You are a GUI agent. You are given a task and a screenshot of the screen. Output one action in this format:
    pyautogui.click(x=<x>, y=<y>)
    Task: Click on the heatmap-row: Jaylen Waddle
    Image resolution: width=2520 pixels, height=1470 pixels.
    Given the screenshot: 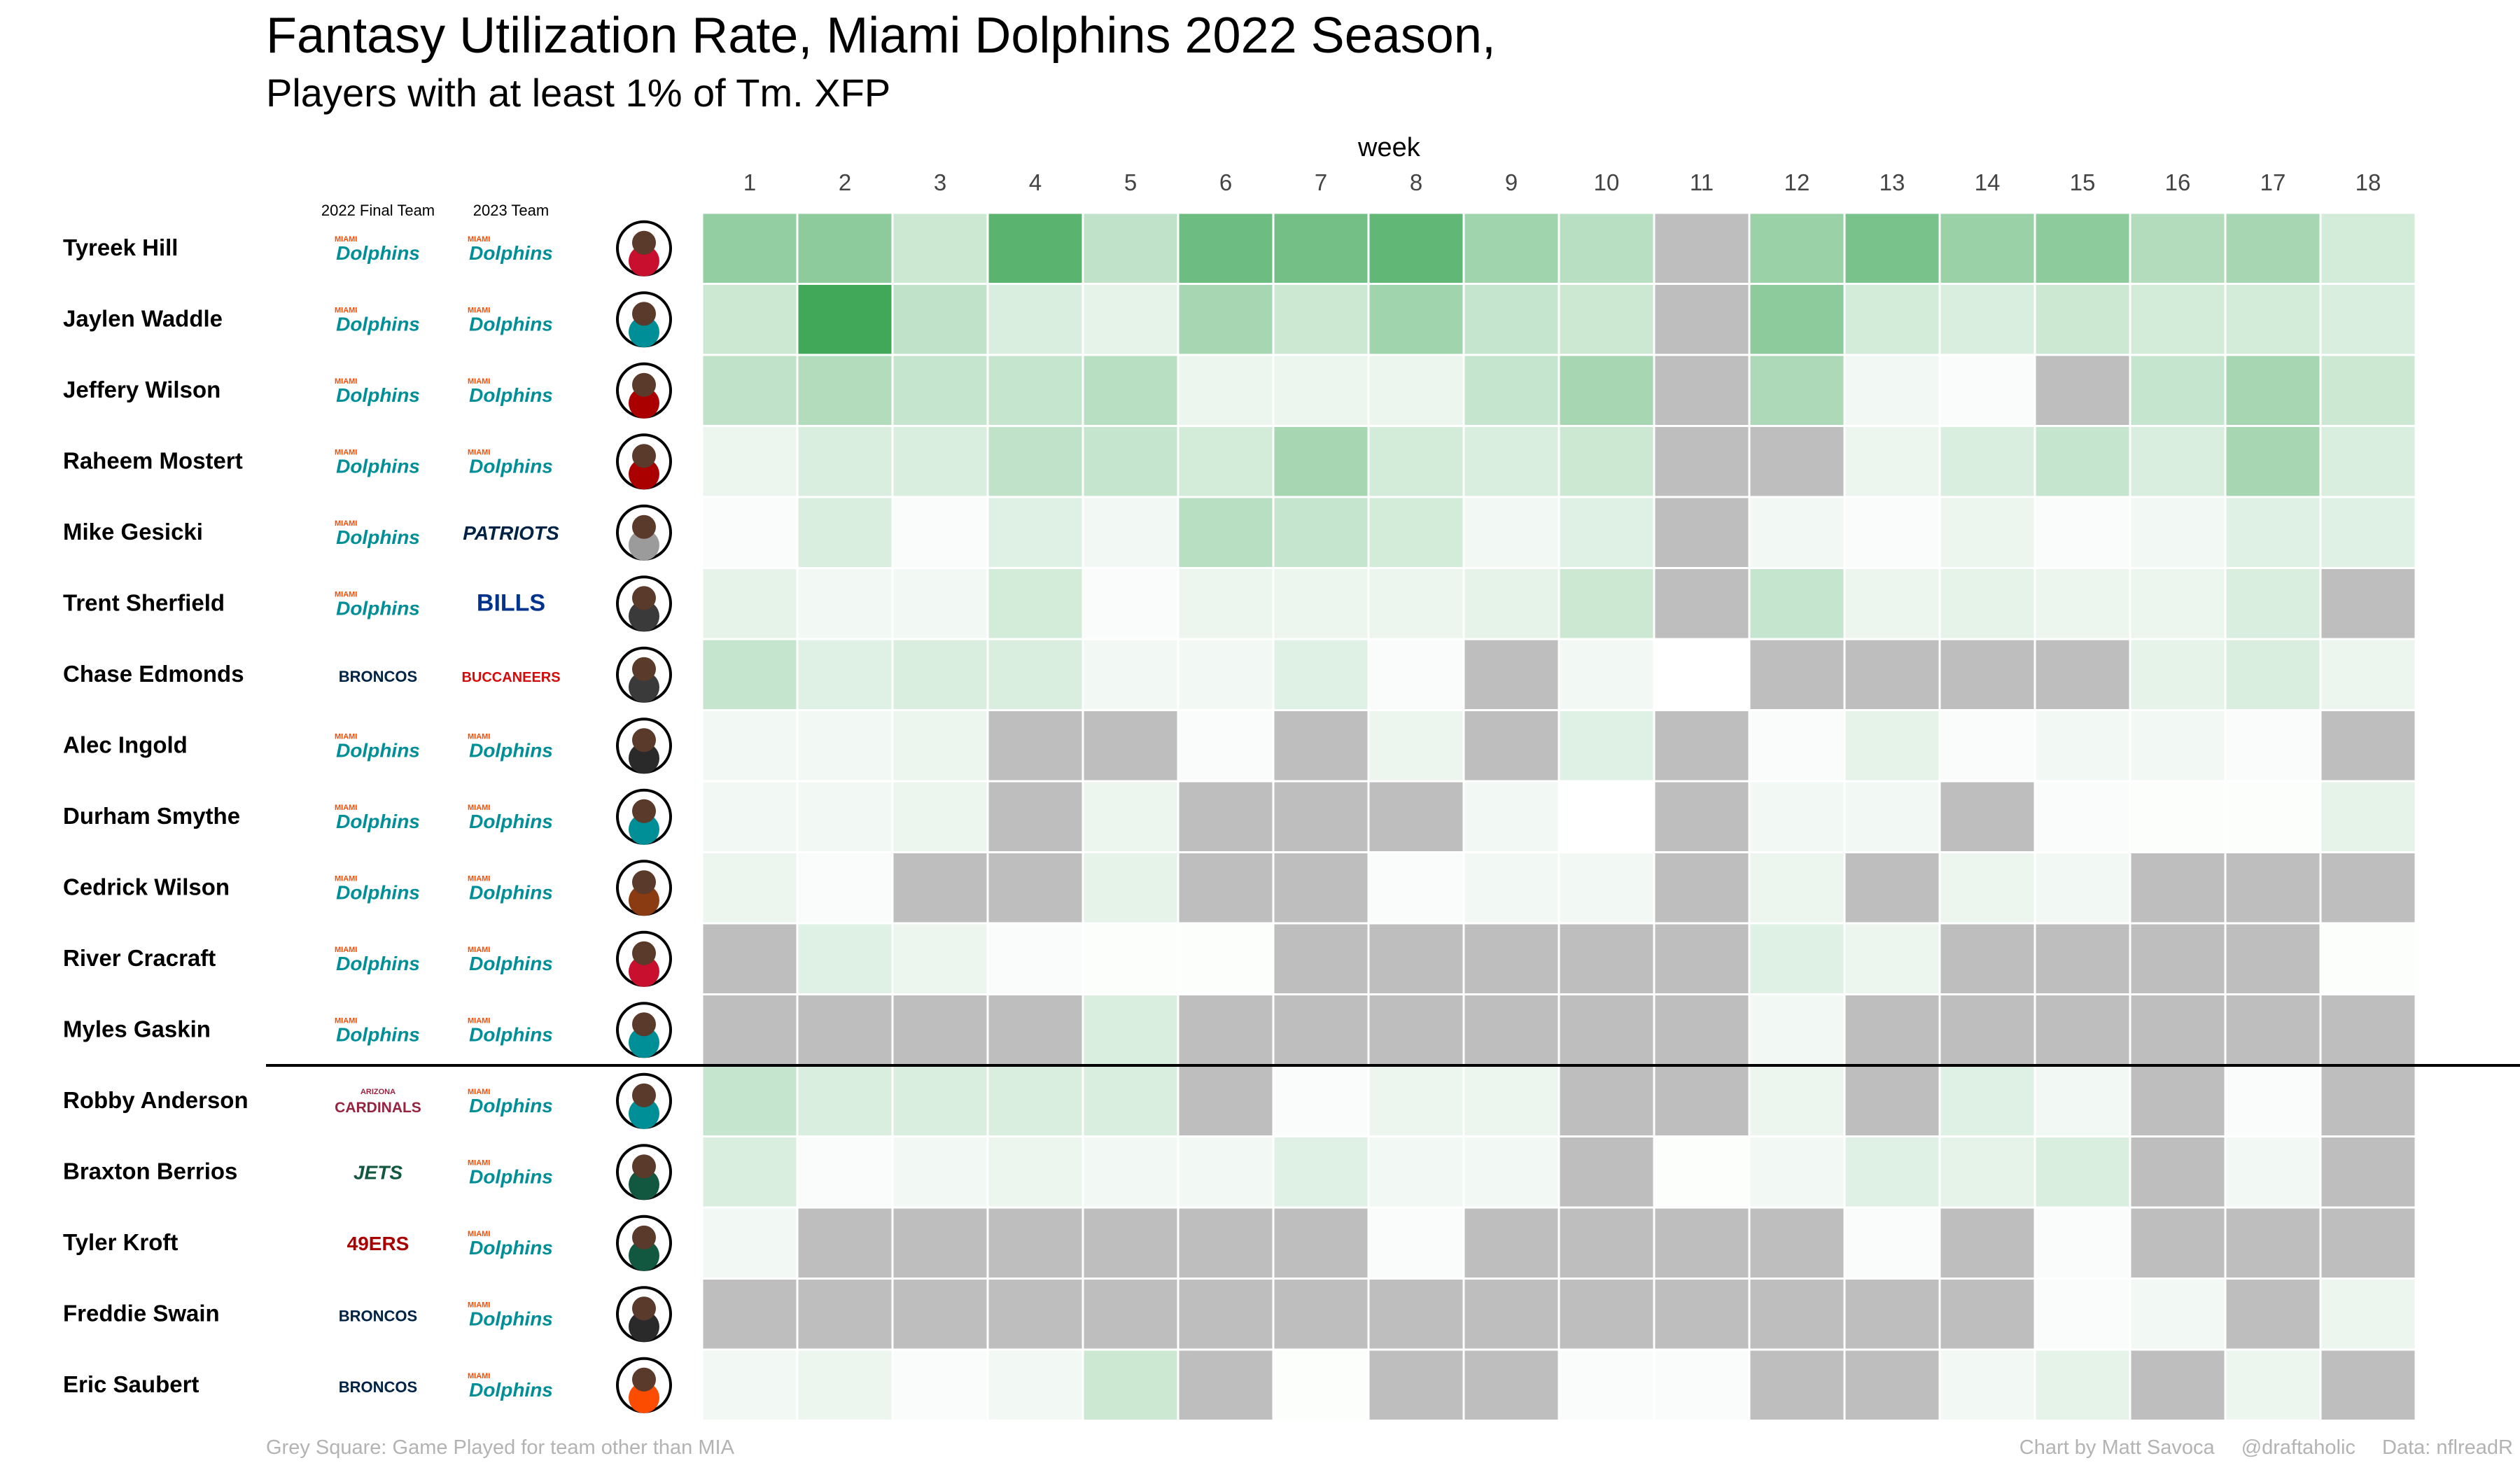 What is the action you would take?
    pyautogui.click(x=1240, y=319)
    